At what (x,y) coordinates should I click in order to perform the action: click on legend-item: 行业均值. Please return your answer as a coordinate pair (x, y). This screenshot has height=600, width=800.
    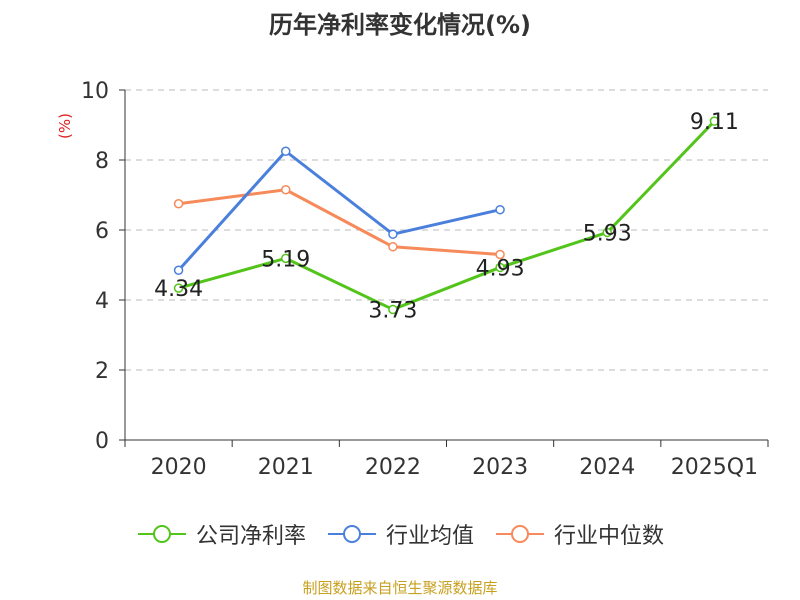
    Looking at the image, I should click on (400, 534).